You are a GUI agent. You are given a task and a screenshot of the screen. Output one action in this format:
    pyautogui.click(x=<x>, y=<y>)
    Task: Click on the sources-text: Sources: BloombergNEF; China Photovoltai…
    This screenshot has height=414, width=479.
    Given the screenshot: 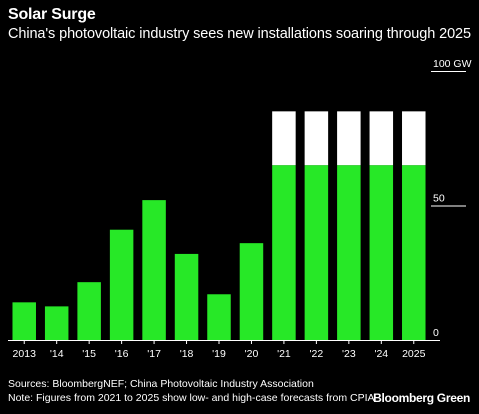 What is the action you would take?
    pyautogui.click(x=161, y=384)
    